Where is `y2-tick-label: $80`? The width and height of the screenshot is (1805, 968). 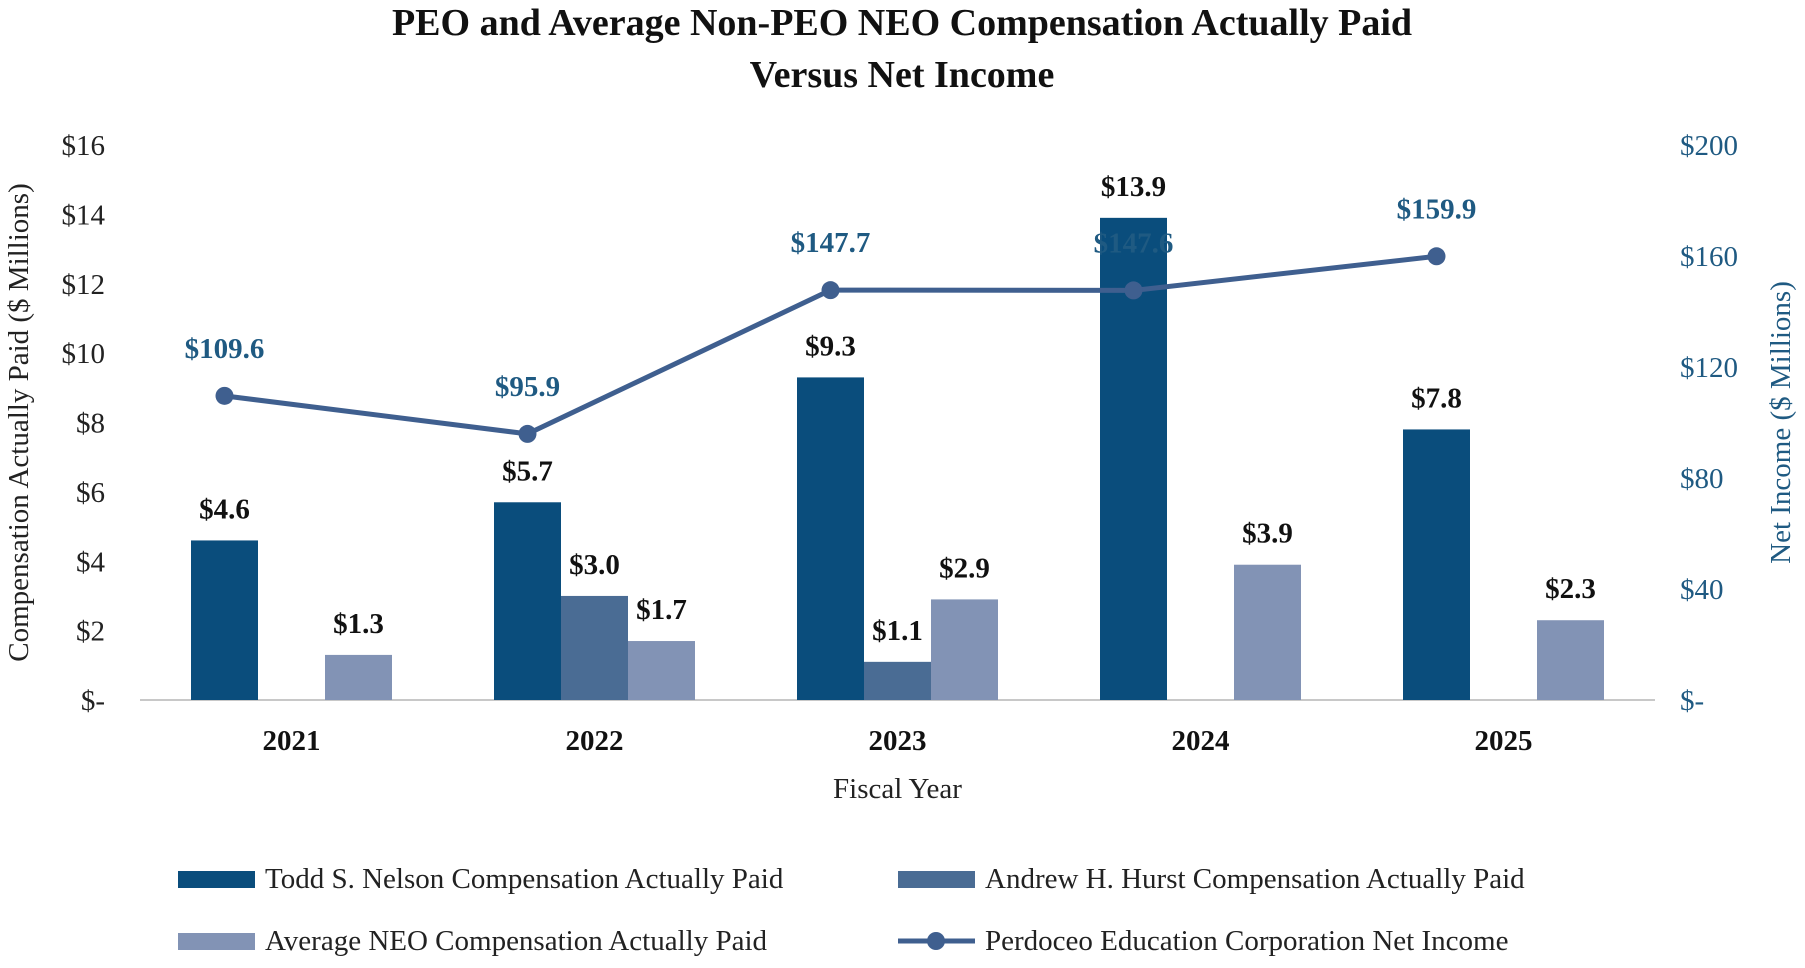 y2-tick-label: $80 is located at coordinates (1702, 479).